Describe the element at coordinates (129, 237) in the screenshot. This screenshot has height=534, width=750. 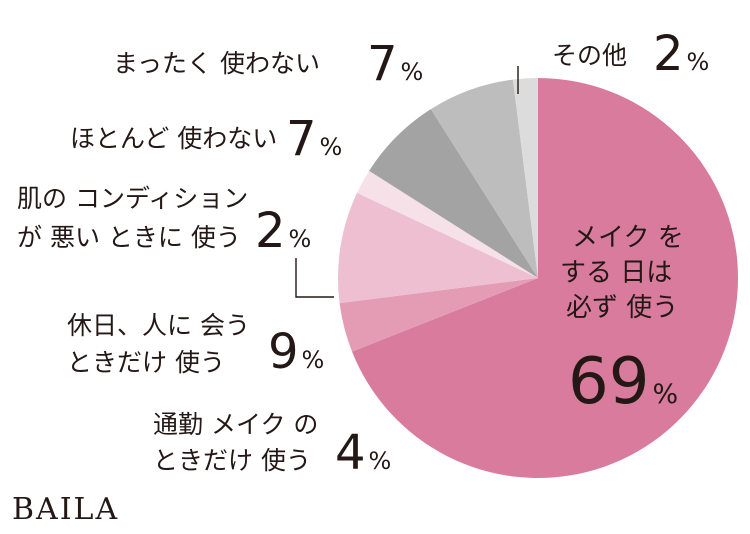
I see `slice-label-skin-condition-line-2: が 悪い ときに 使う` at that location.